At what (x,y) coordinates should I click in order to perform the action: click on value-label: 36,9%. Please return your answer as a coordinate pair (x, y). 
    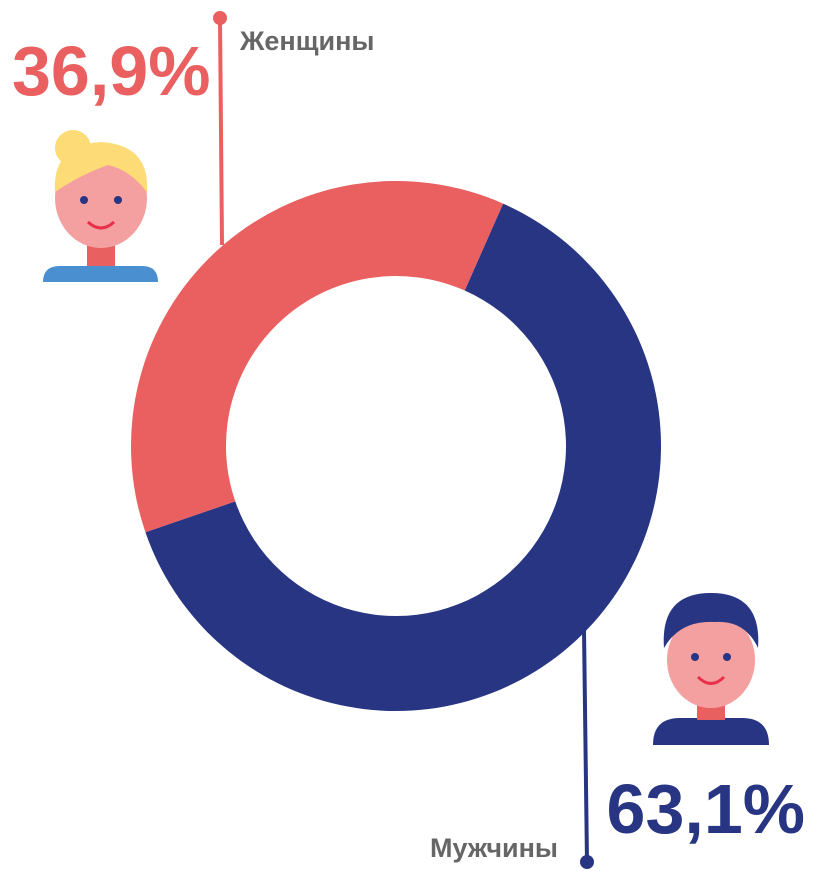
    Looking at the image, I should click on (111, 71).